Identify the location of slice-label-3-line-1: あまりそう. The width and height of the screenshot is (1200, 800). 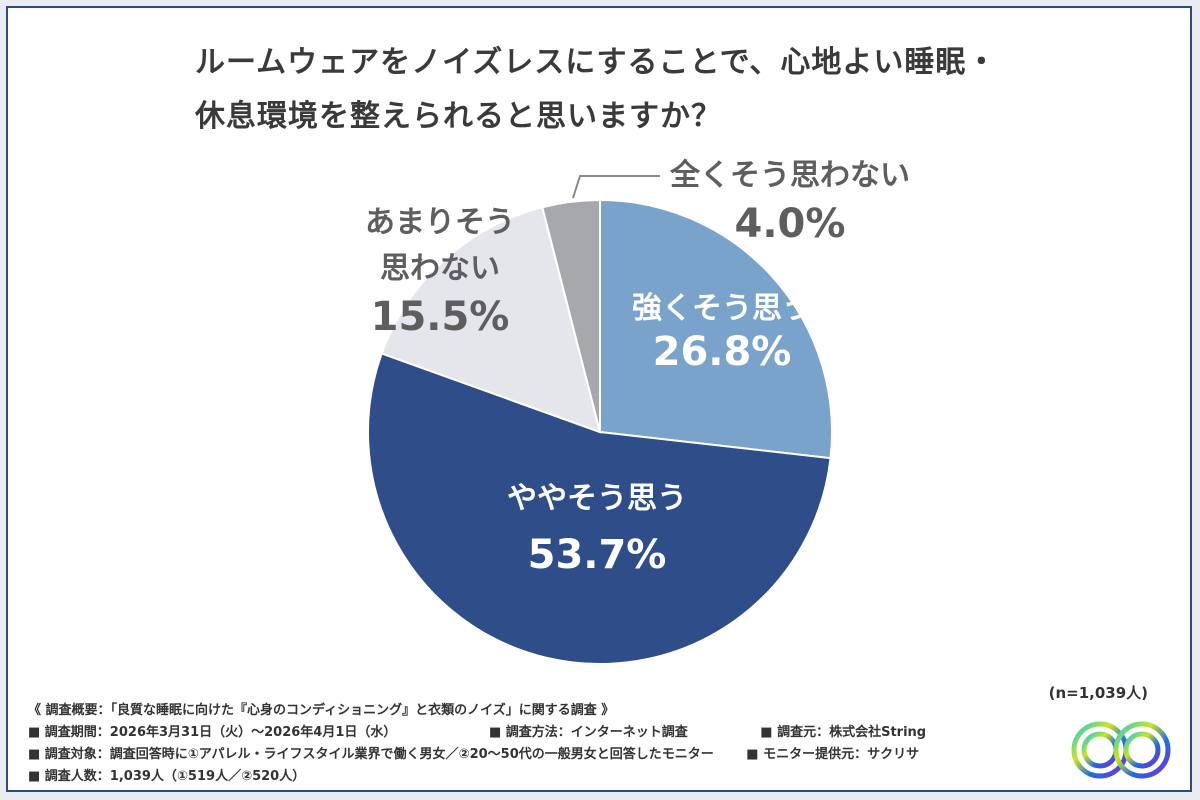
(440, 222).